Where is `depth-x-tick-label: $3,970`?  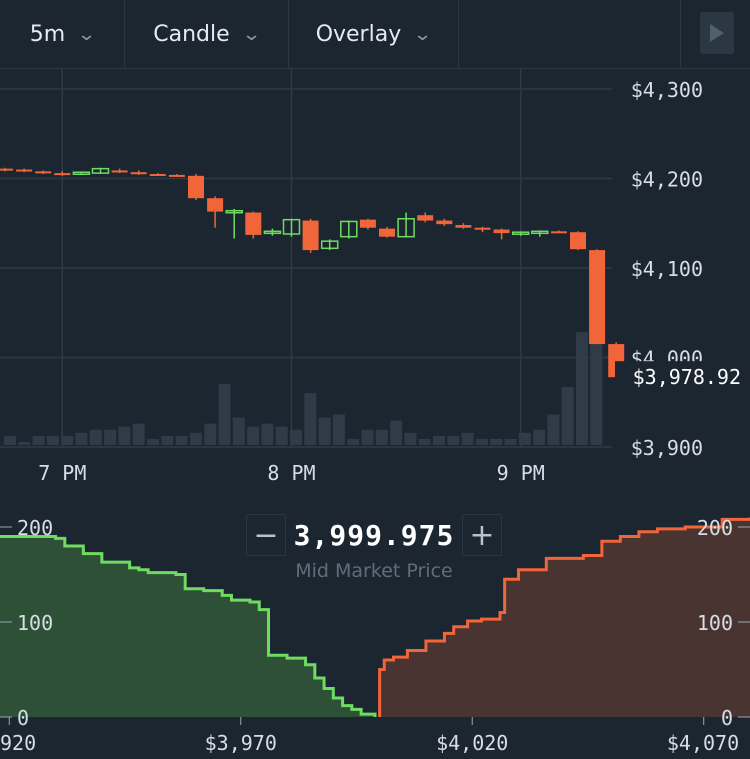 depth-x-tick-label: $3,970 is located at coordinates (241, 743).